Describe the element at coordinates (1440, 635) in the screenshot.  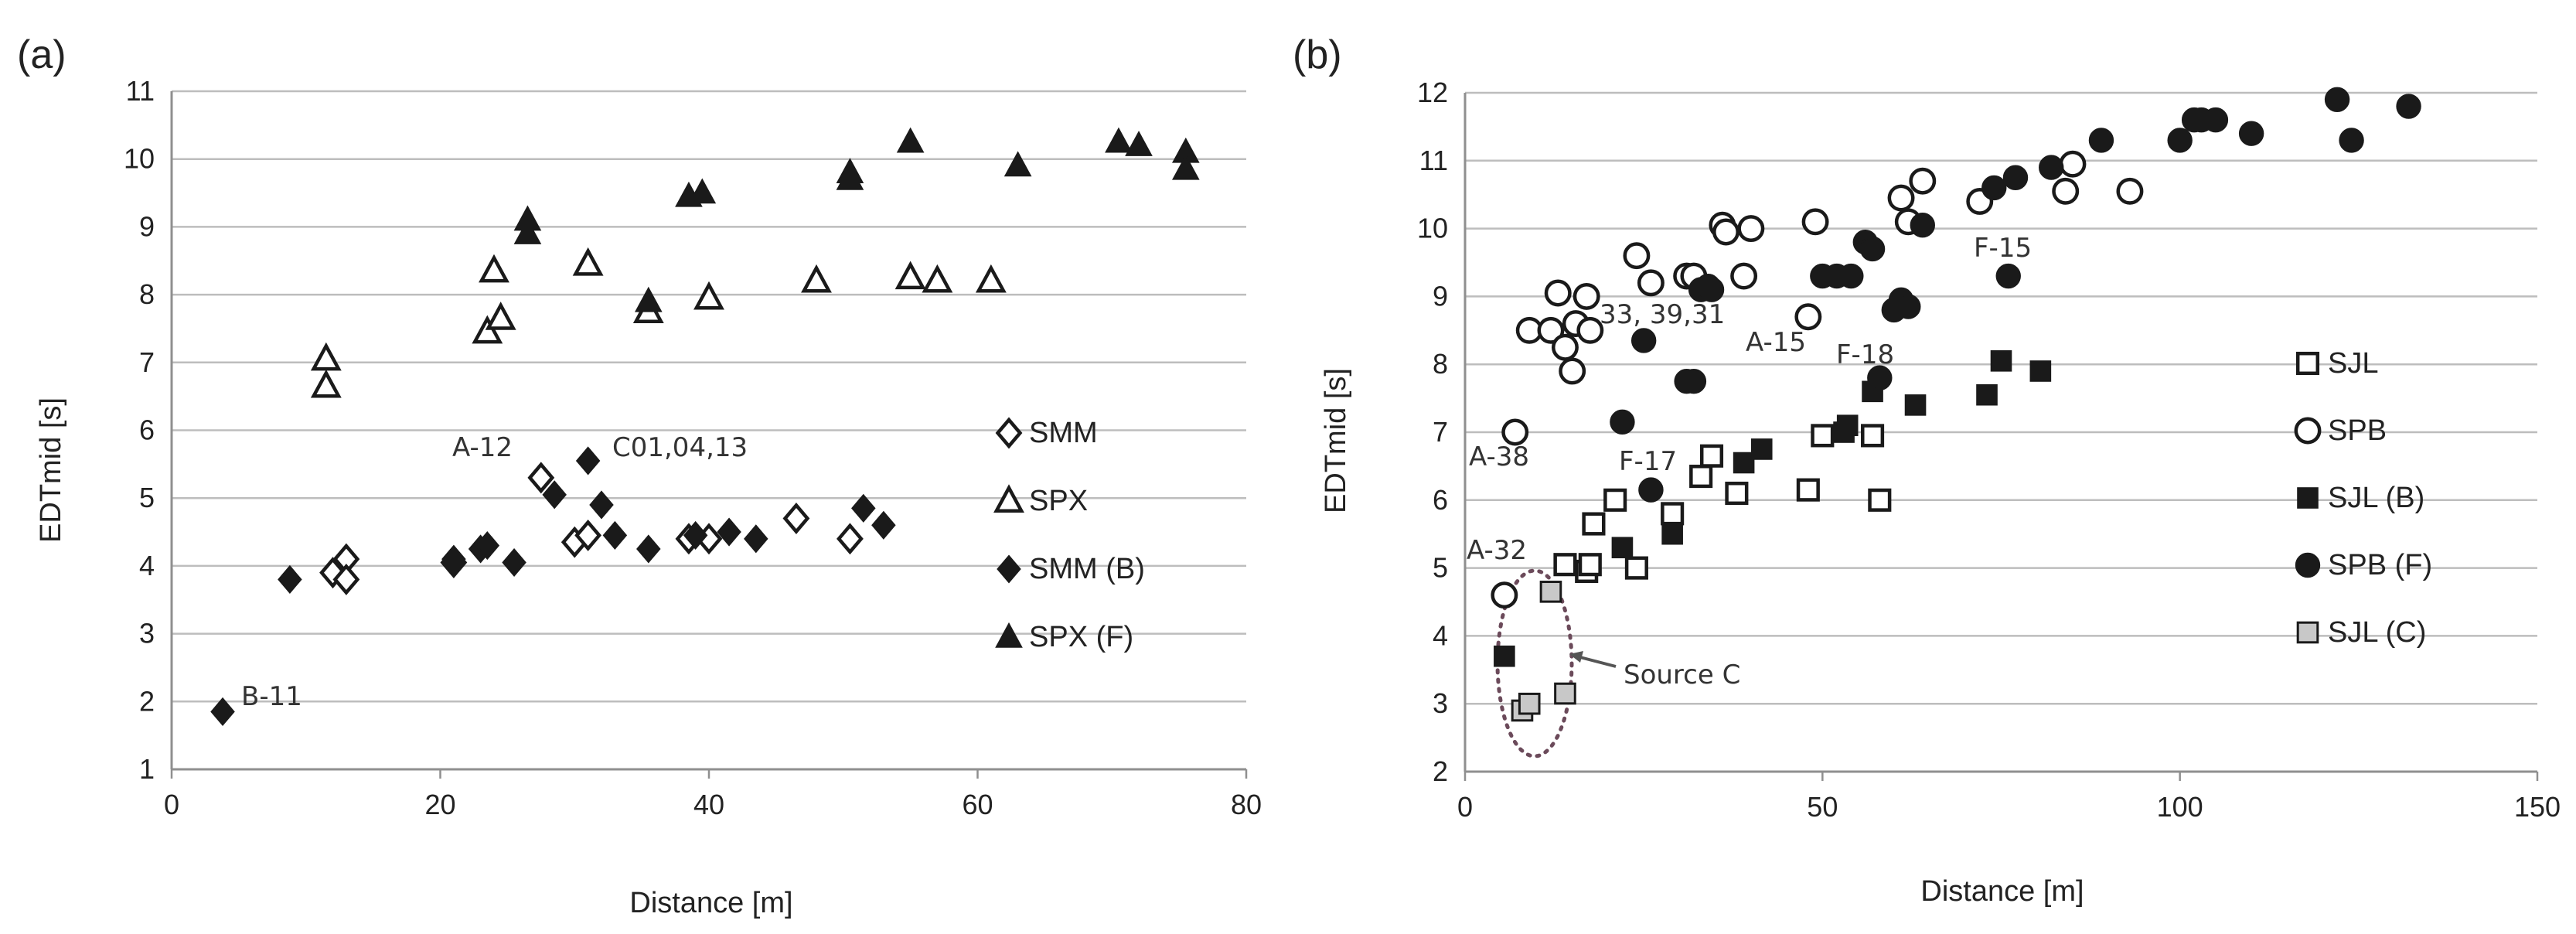
I see `panel-b-y-tick-label: 4` at that location.